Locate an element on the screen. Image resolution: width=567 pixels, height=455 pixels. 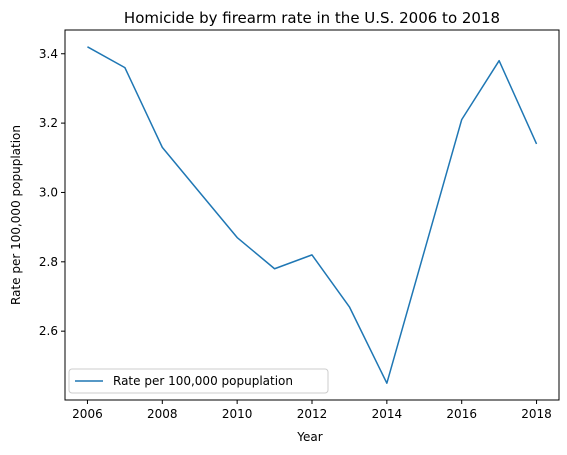
x-axis-title: Year is located at coordinates (309, 437).